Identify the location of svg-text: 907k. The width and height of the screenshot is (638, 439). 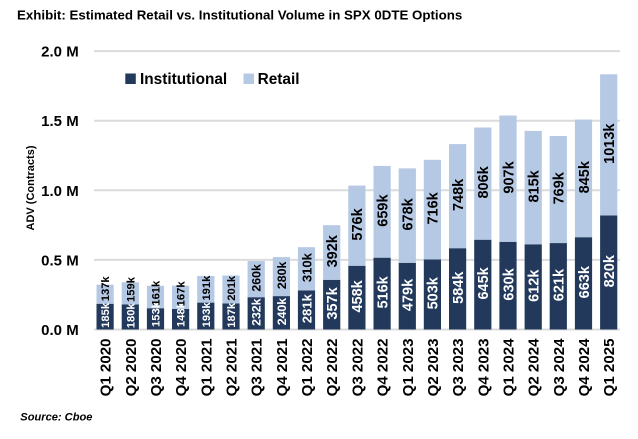
(509, 176).